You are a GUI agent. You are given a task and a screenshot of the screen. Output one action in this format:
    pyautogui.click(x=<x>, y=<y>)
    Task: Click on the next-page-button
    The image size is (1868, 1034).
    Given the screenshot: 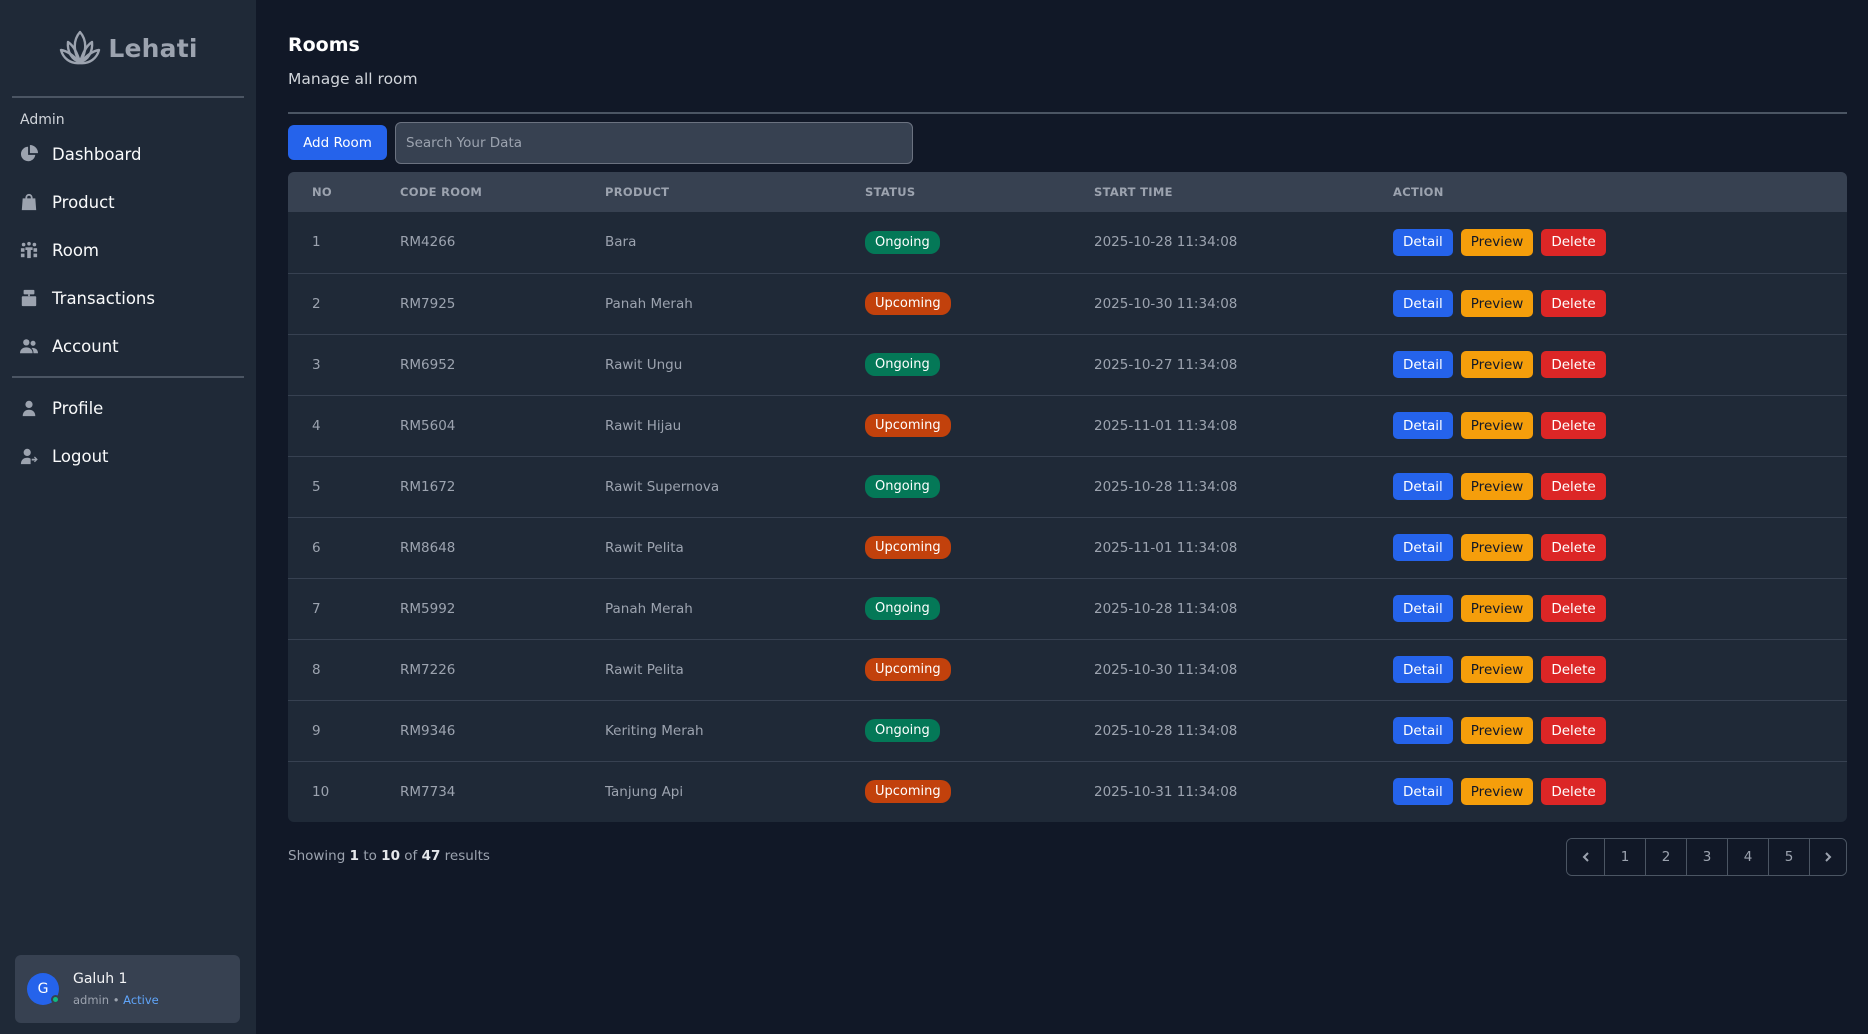 What is the action you would take?
    pyautogui.click(x=1827, y=857)
    